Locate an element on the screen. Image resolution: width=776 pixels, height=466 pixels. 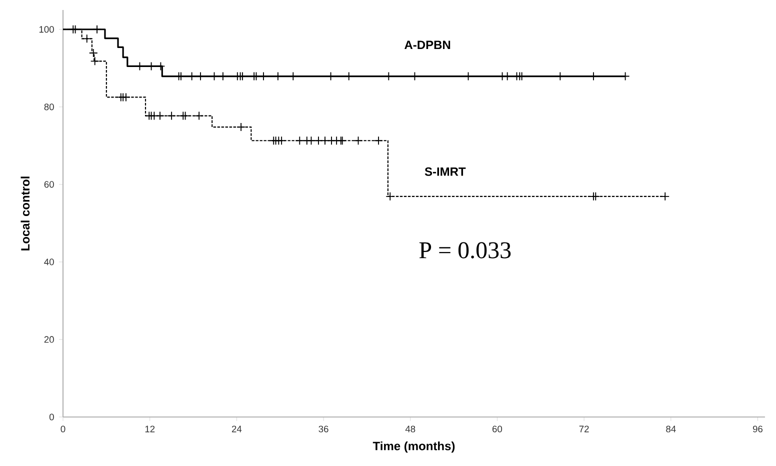
y-tick-label: 20 is located at coordinates (49, 339).